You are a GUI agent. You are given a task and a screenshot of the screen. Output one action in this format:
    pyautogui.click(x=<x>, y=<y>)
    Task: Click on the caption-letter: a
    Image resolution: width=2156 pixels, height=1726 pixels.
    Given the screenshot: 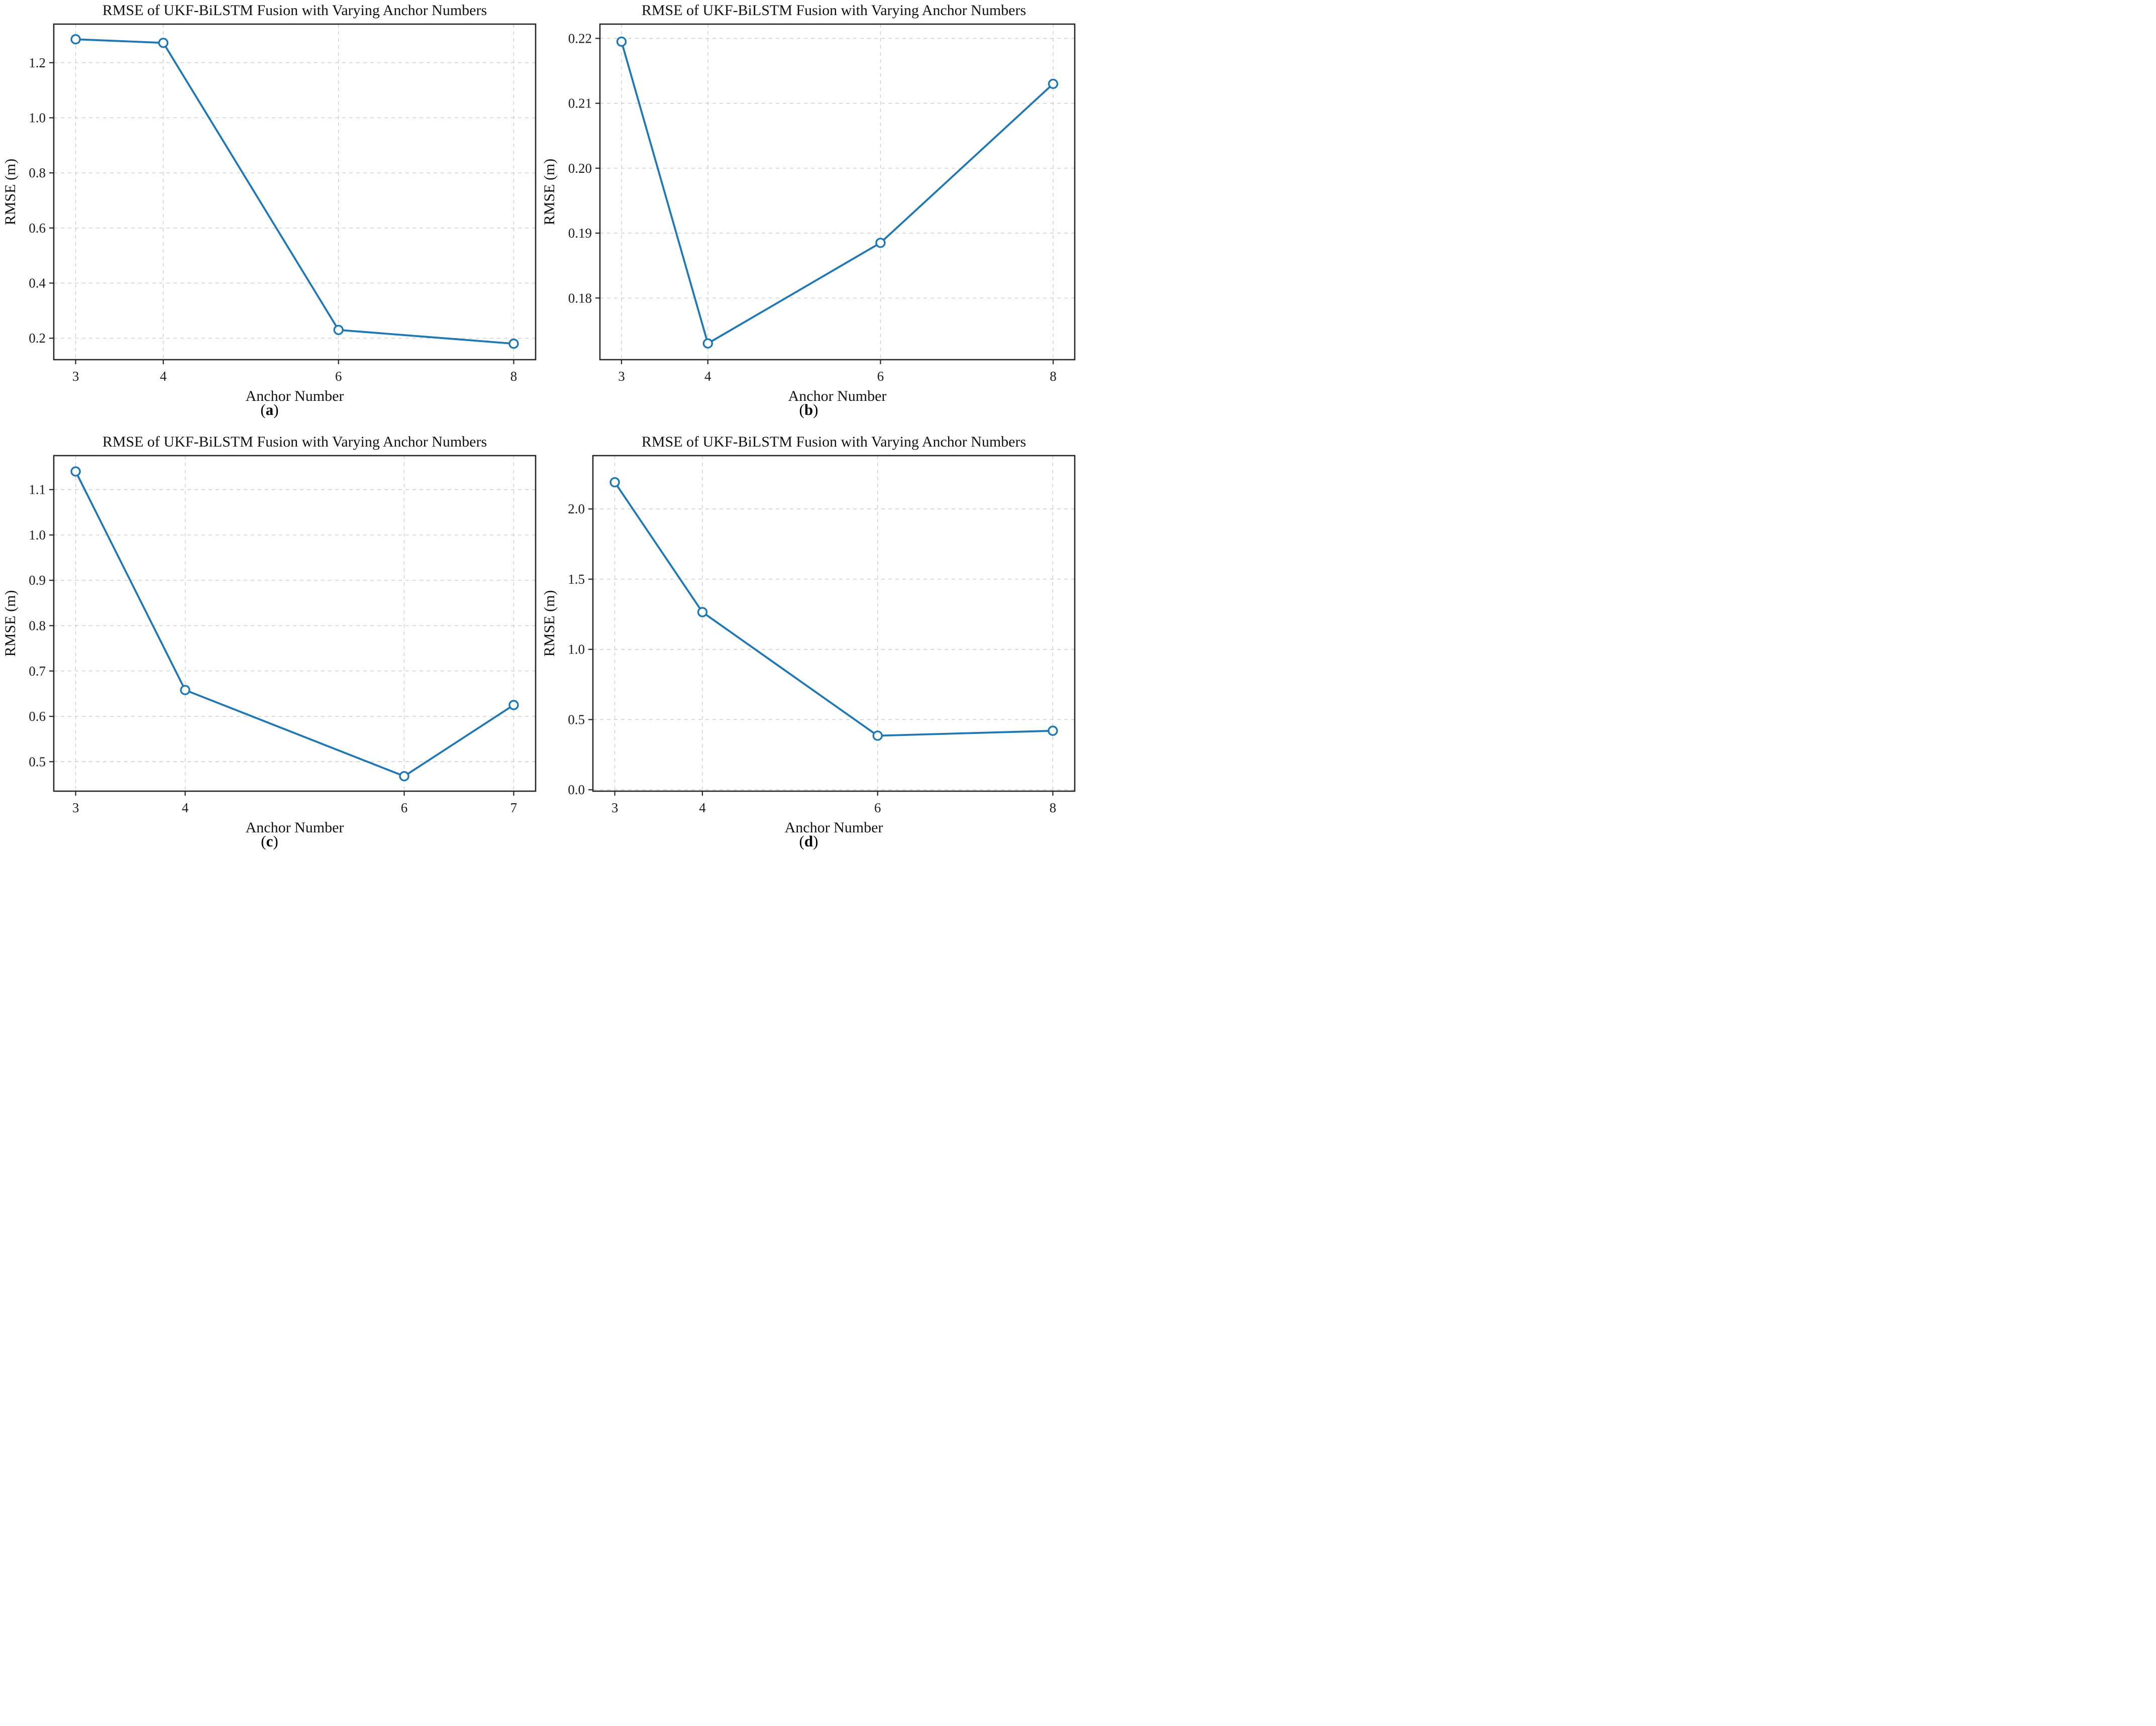 What is the action you would take?
    pyautogui.click(x=269, y=409)
    